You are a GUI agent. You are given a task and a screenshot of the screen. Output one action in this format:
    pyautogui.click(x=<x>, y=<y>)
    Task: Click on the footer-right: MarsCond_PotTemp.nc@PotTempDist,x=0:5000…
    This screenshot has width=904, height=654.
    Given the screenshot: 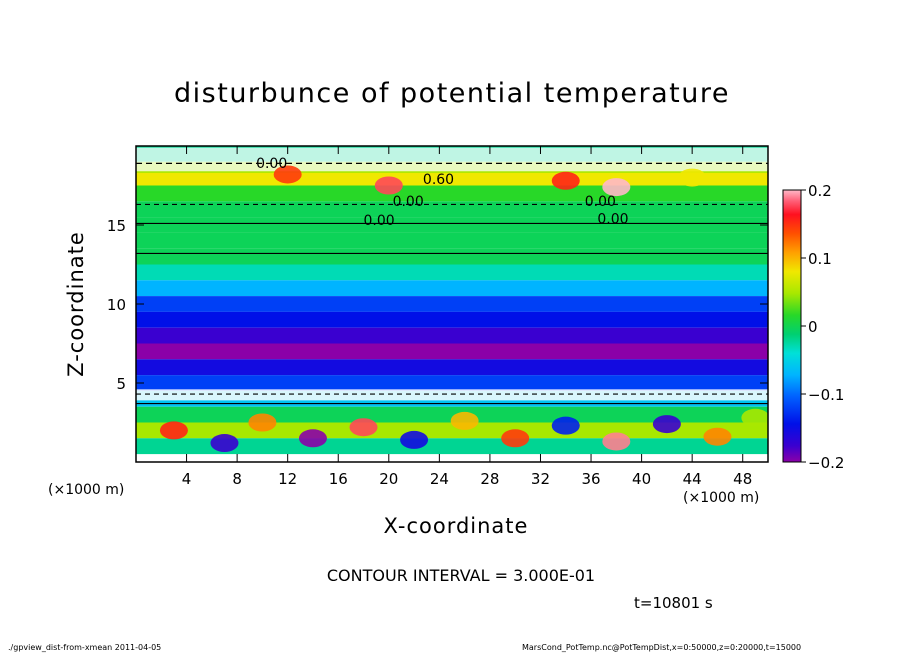 What is the action you would take?
    pyautogui.click(x=662, y=647)
    